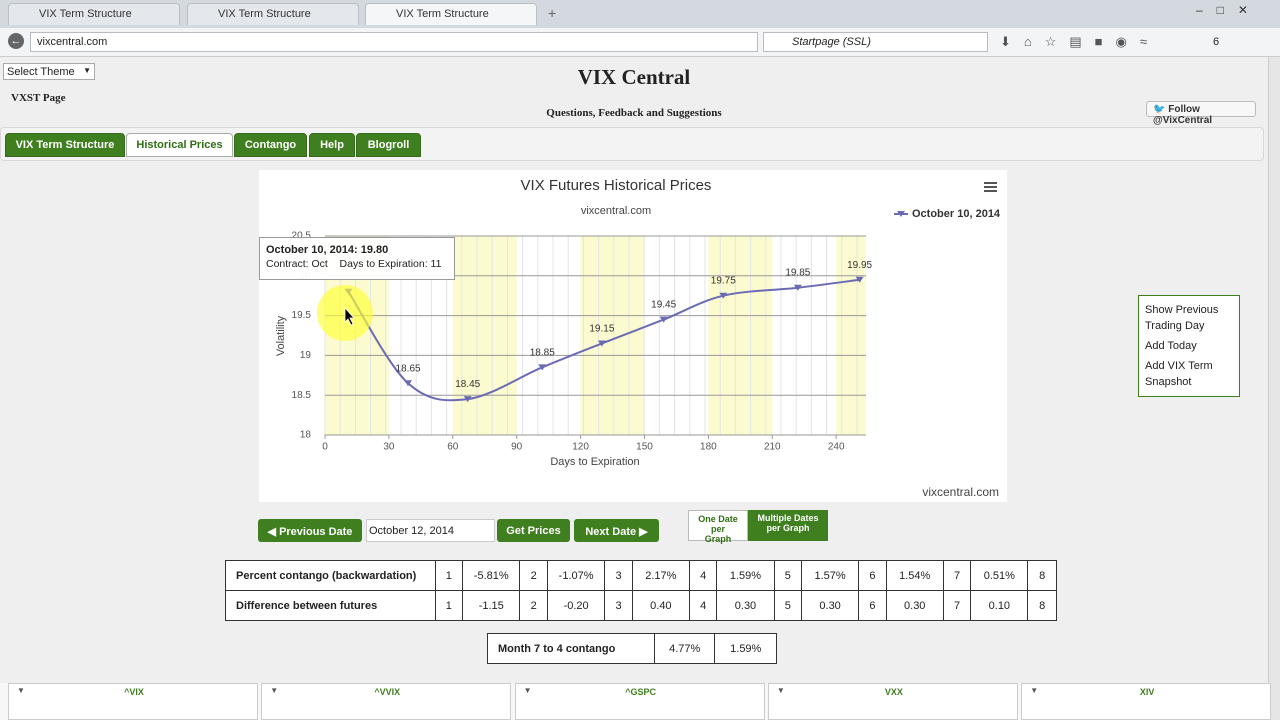  Describe the element at coordinates (533, 530) in the screenshot. I see `get-prices-button: Get Prices` at that location.